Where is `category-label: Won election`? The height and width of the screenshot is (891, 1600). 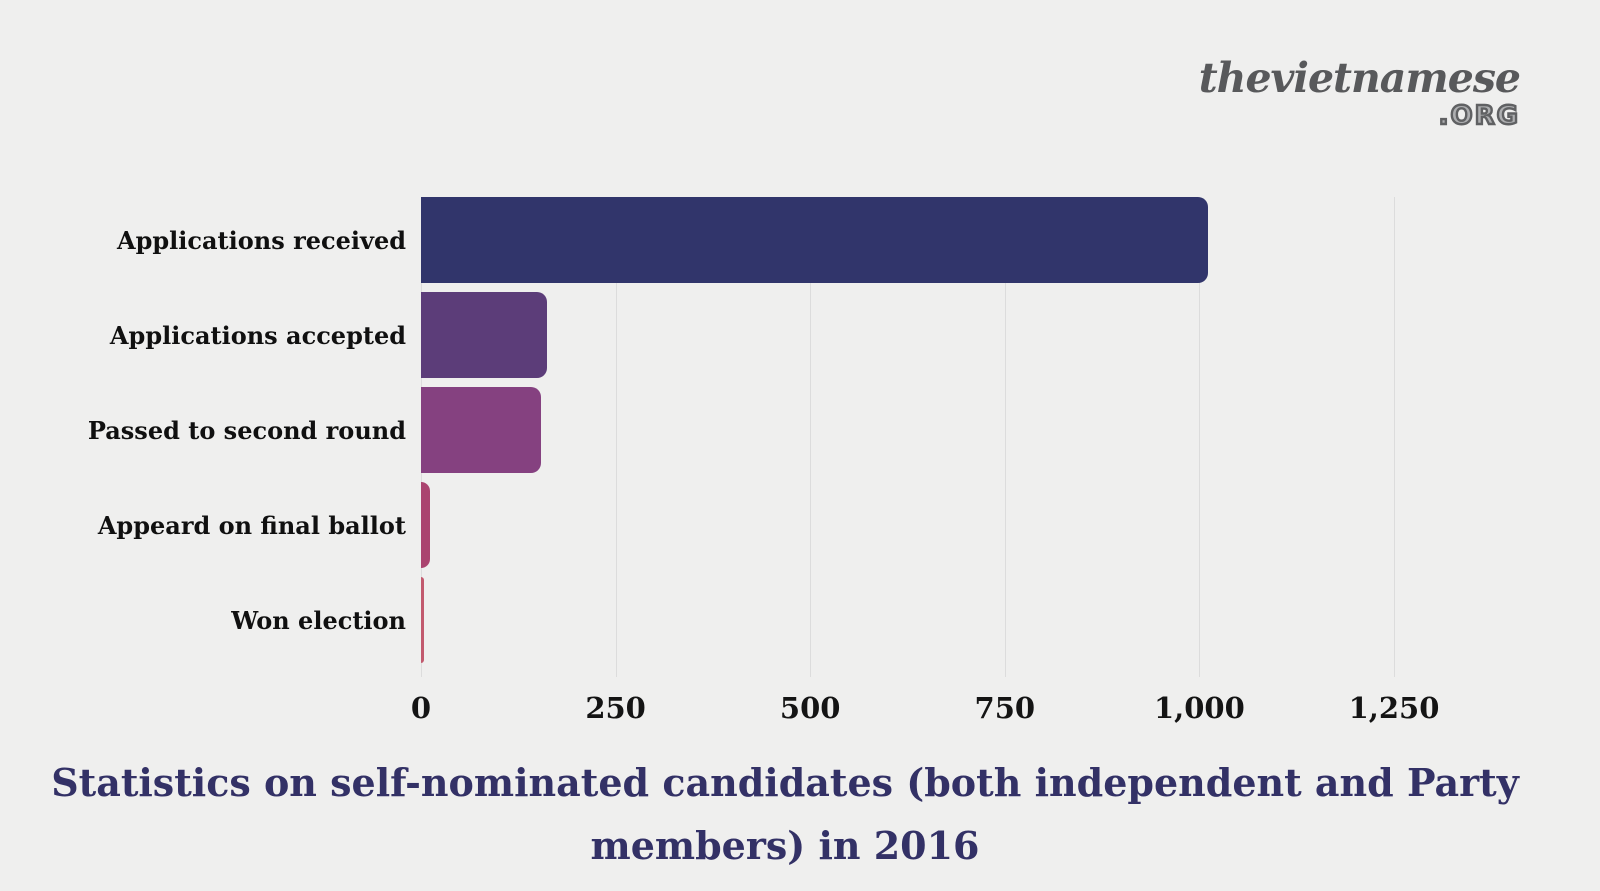
category-label: Won election is located at coordinates (318, 620).